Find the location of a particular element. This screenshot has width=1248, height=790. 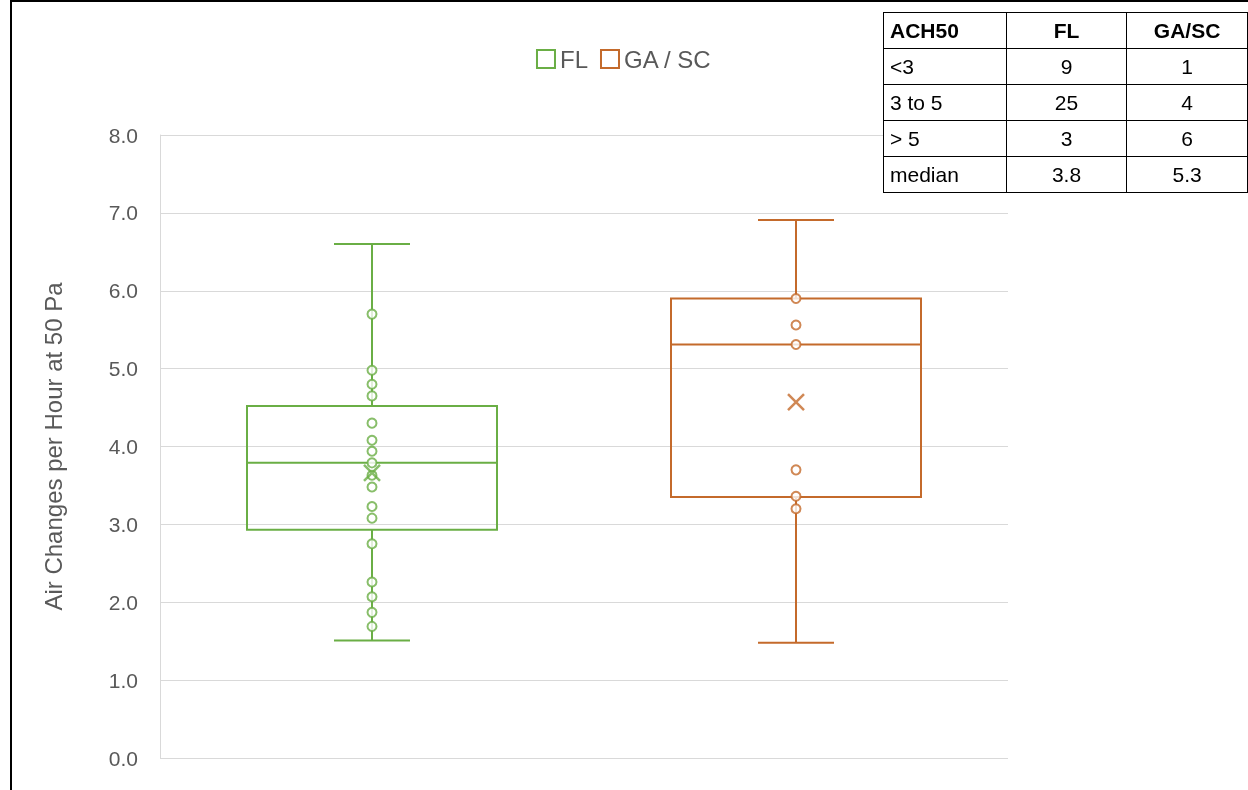

annotation: median is located at coordinates (945, 174).